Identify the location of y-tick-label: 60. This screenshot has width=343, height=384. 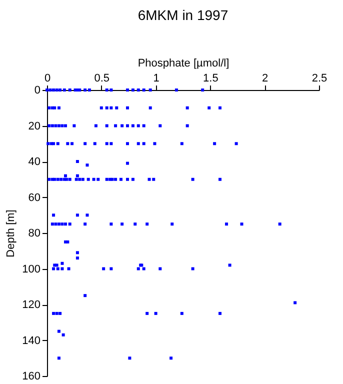
(34, 198).